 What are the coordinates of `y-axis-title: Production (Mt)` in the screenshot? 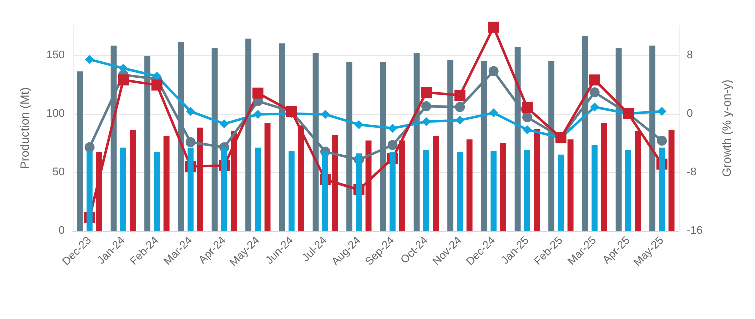 It's located at (25, 128).